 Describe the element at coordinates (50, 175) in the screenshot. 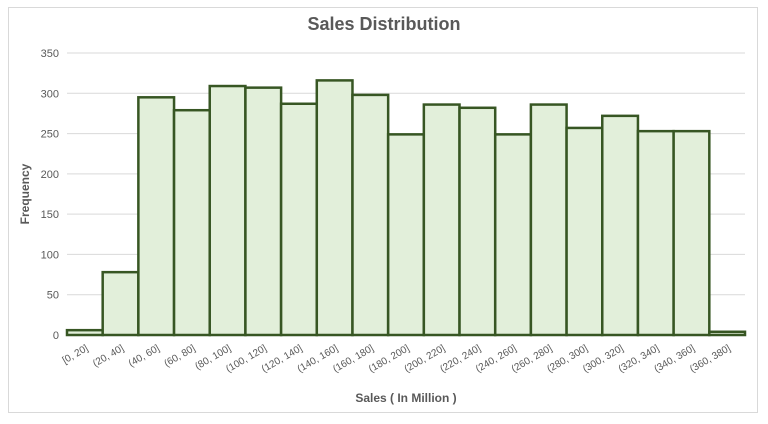

I see `y-tick-label: 200` at that location.